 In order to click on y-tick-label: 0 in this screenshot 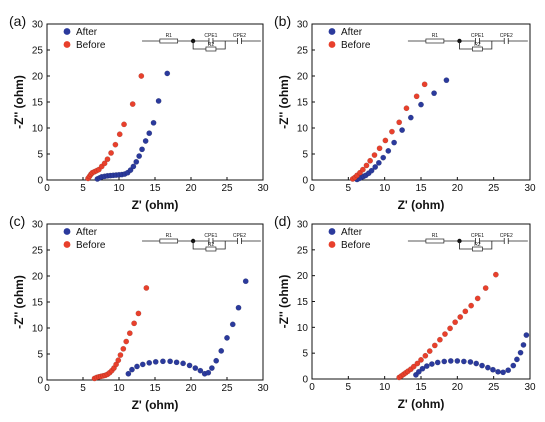, I will do `click(40, 181)`.